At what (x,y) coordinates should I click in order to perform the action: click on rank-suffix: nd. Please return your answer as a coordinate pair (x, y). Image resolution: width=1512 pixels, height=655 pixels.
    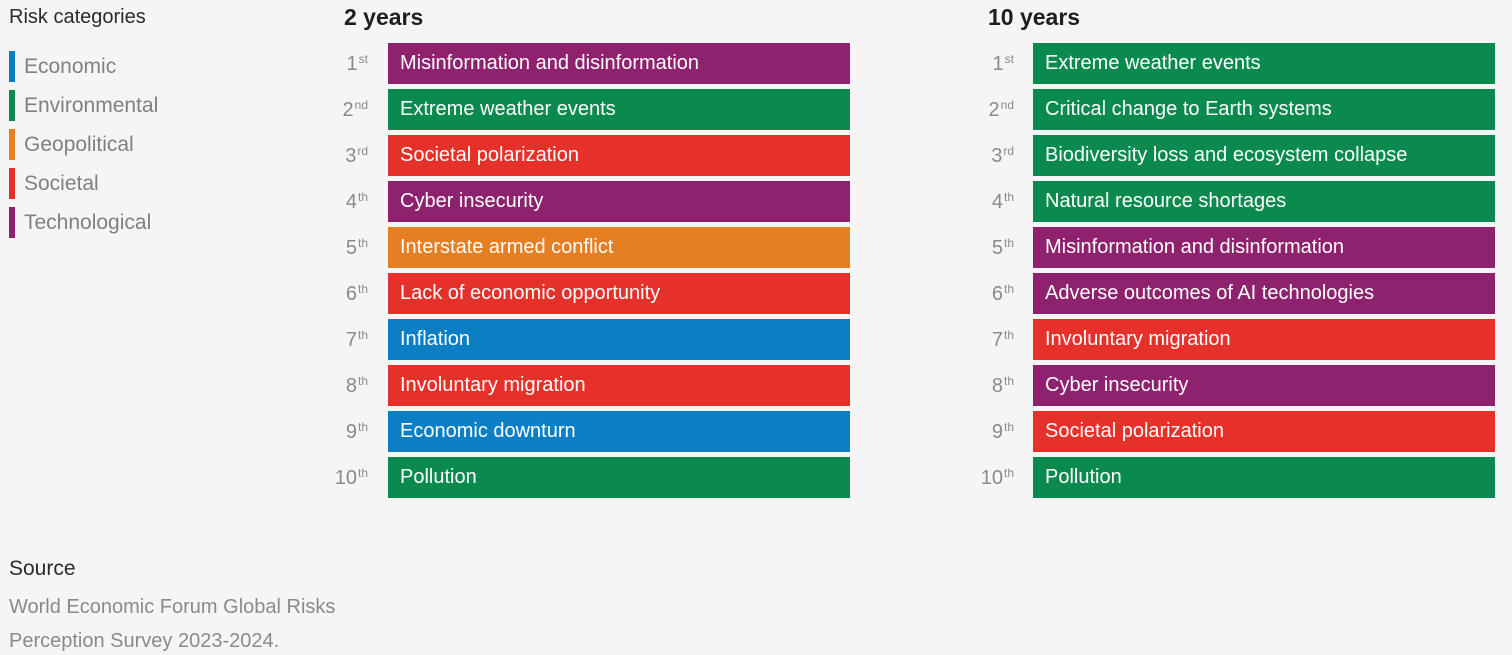
    Looking at the image, I should click on (361, 104).